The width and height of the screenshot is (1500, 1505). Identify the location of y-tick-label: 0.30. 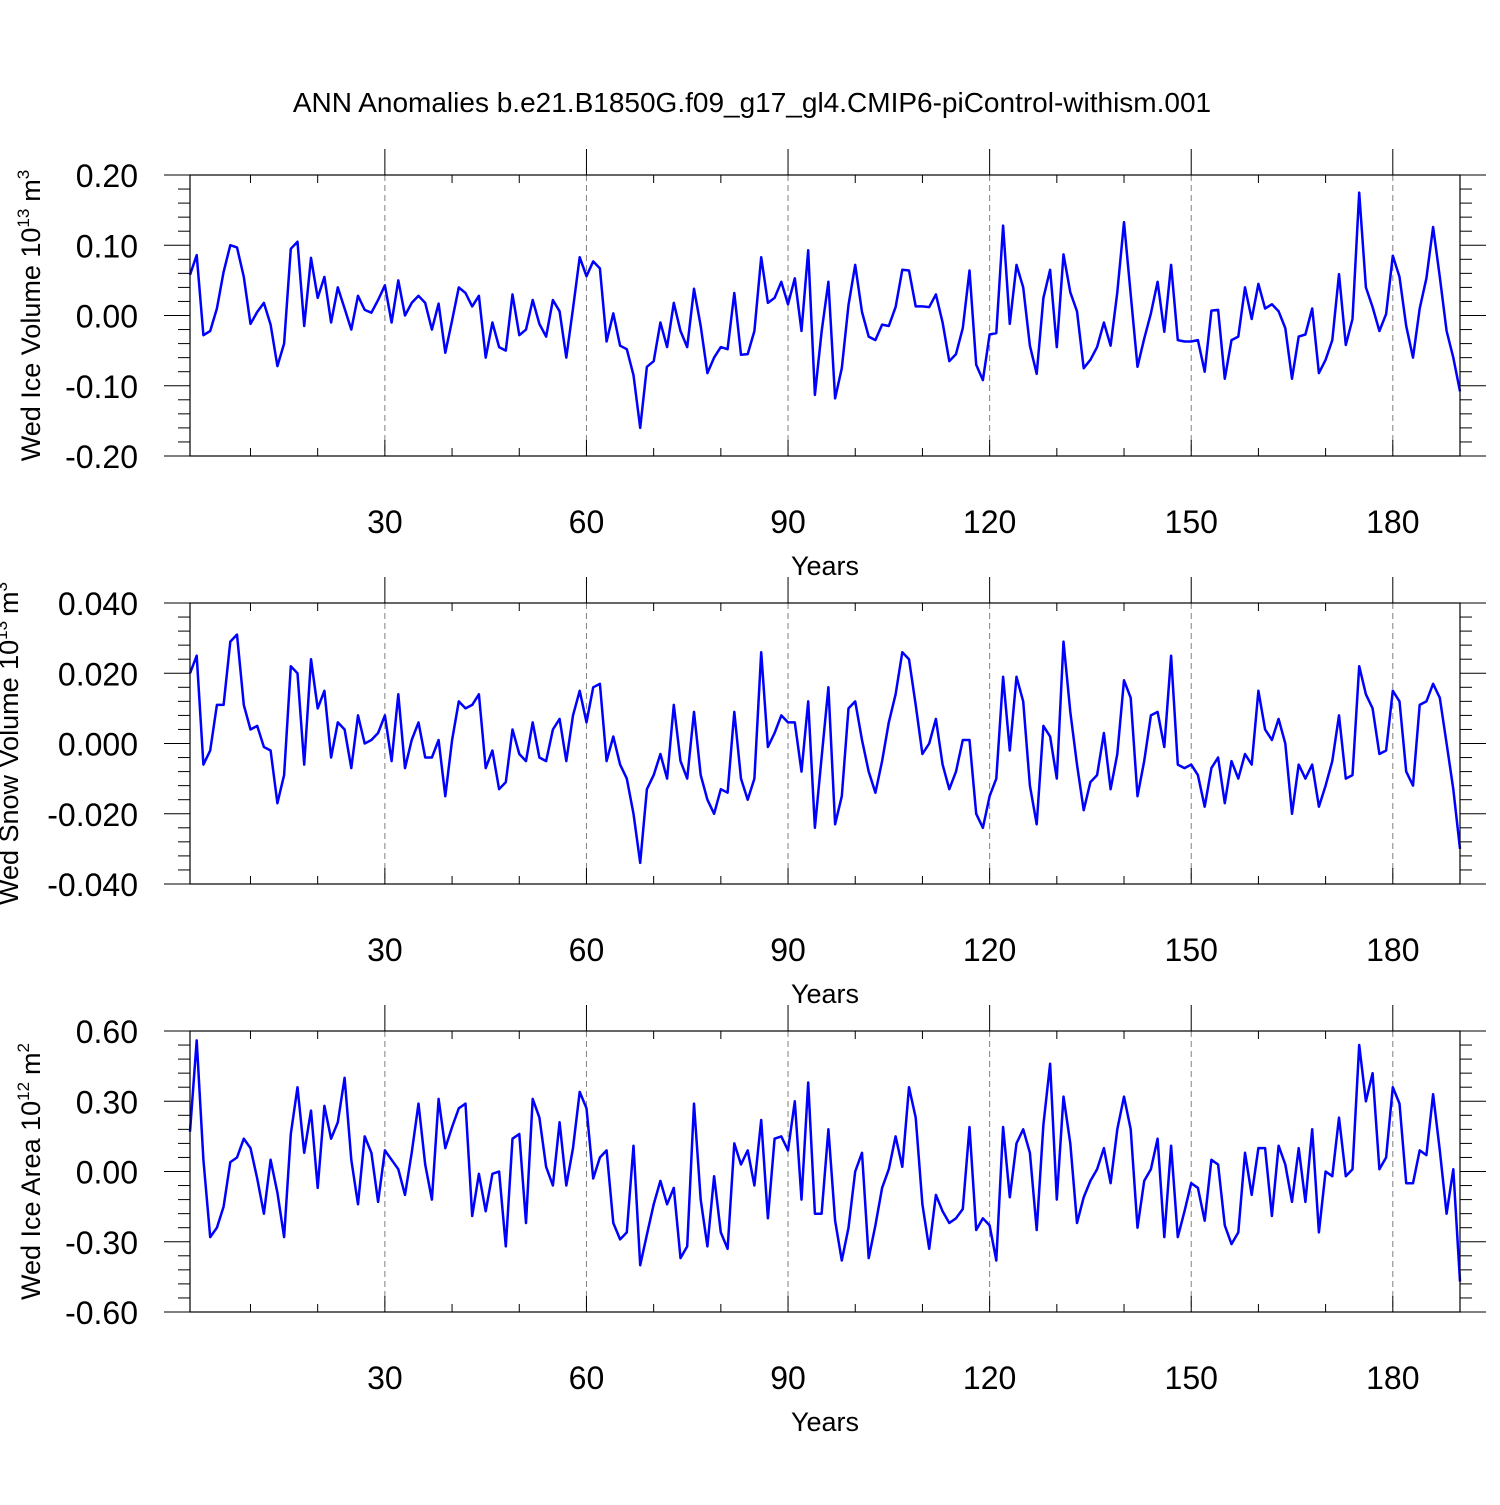
(107, 1102).